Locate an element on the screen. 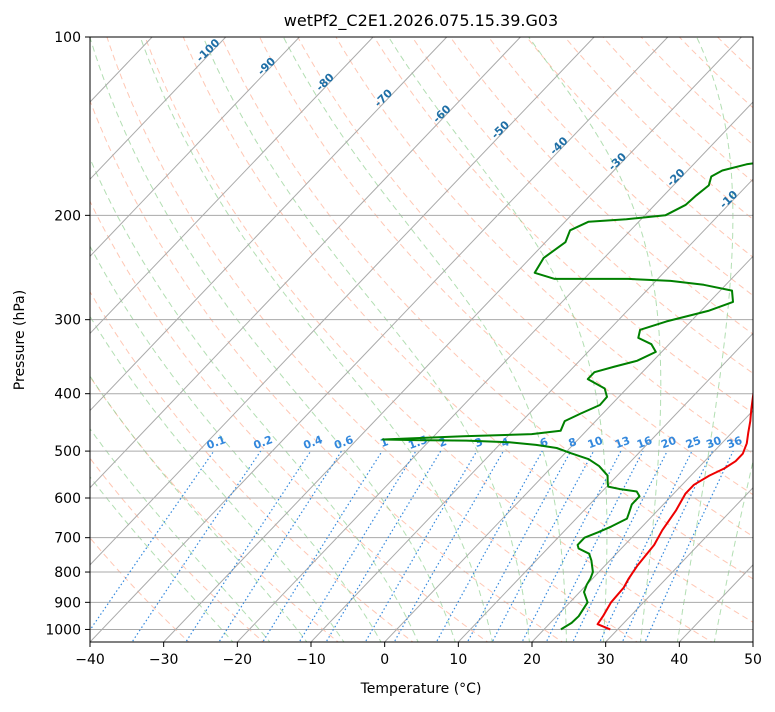 This screenshot has width=775, height=712. x-axis-label: Temperature (°C) is located at coordinates (421, 689).